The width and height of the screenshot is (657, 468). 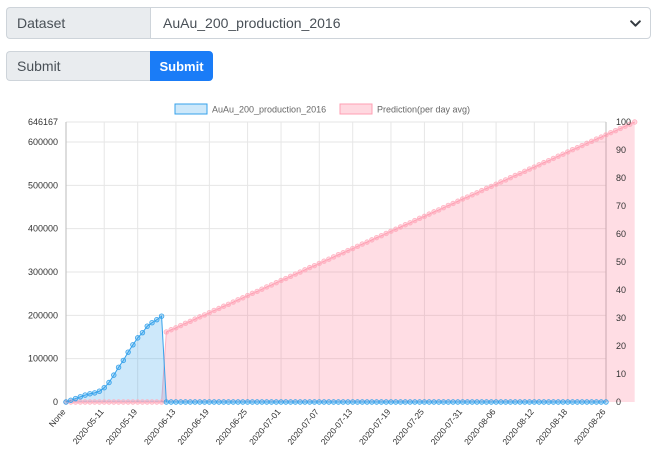 I want to click on dataset-select: AuAu_200_production_2016, so click(x=400, y=23).